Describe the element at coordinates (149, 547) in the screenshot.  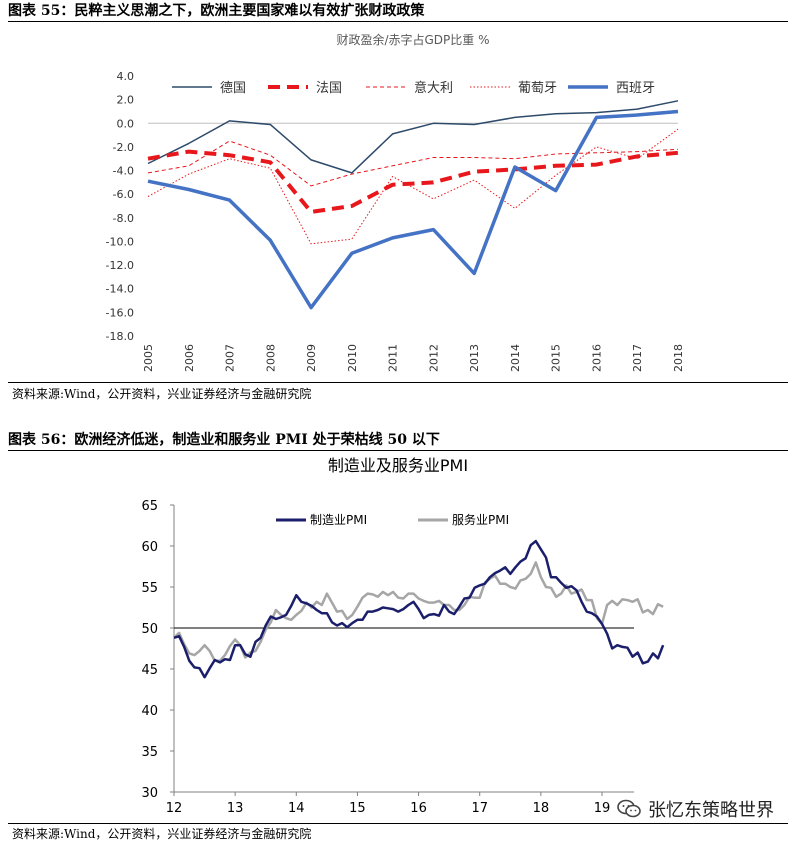
I see `y-tick-label: 60` at that location.